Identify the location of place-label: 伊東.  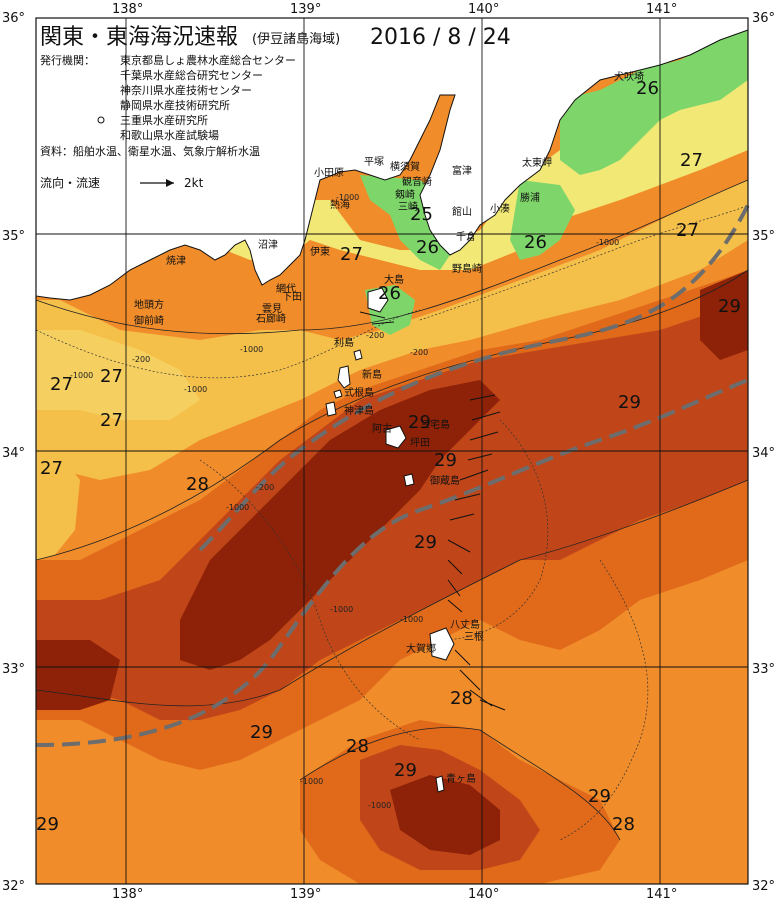
(320, 251).